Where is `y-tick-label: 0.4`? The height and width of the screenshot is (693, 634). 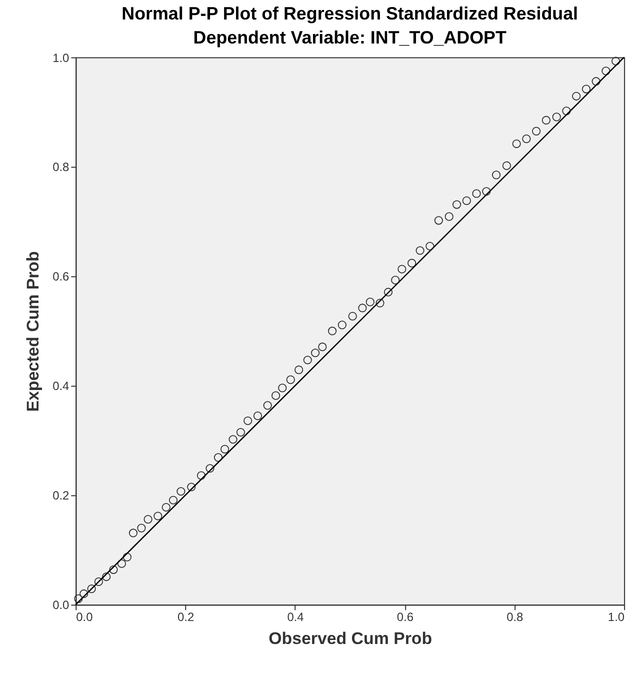
y-tick-label: 0.4 is located at coordinates (61, 386).